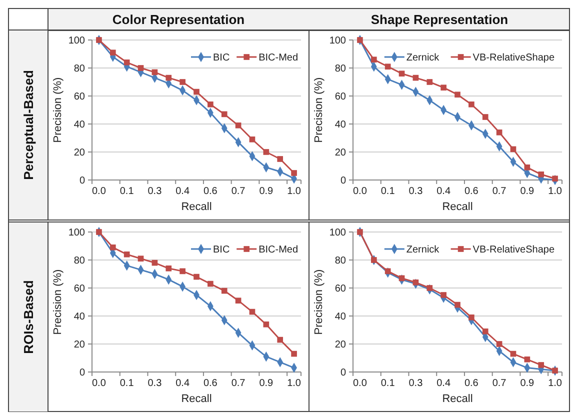  Describe the element at coordinates (58, 110) in the screenshot. I see `y-axis-title: Precision (%)` at that location.